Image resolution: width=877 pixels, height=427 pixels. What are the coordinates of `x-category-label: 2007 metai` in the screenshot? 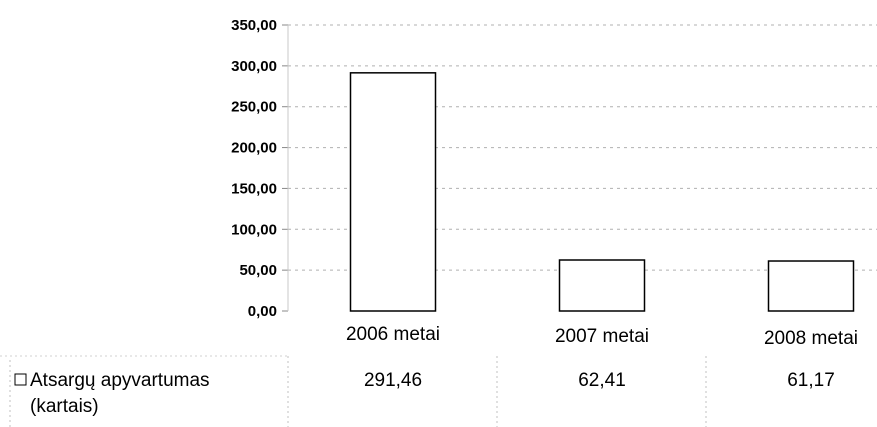 It's located at (602, 336).